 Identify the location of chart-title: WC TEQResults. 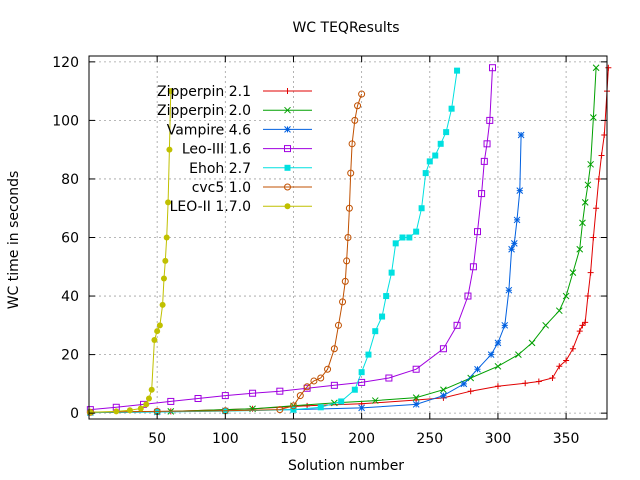
(345, 28).